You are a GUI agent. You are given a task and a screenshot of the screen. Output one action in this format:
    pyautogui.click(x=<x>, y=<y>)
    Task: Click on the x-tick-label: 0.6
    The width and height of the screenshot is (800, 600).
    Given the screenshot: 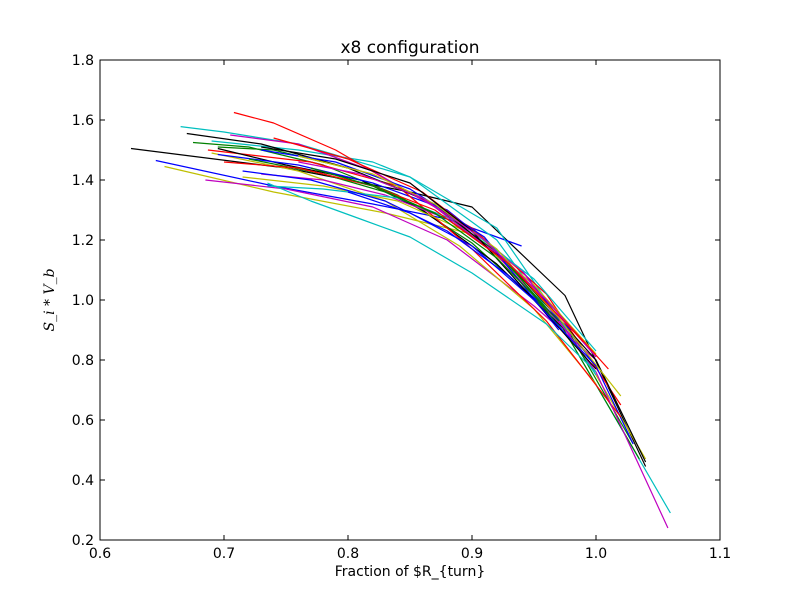 What is the action you would take?
    pyautogui.click(x=100, y=554)
    